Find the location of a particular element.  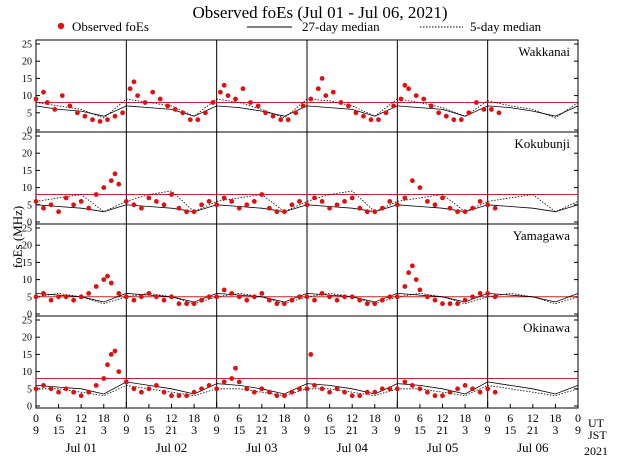

day-label: Jul 06 is located at coordinates (533, 447).